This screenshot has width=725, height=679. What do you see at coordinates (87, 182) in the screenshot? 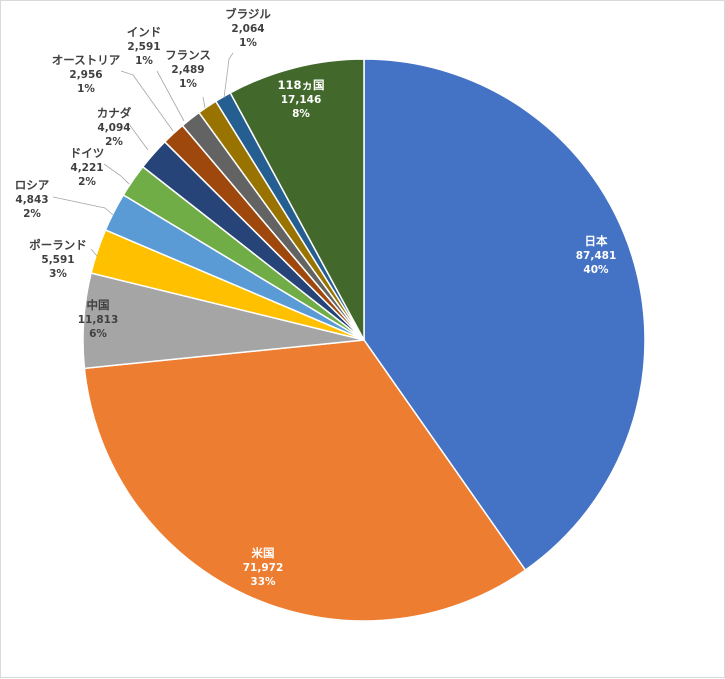
I see `data-label-percent-6: 2%` at bounding box center [87, 182].